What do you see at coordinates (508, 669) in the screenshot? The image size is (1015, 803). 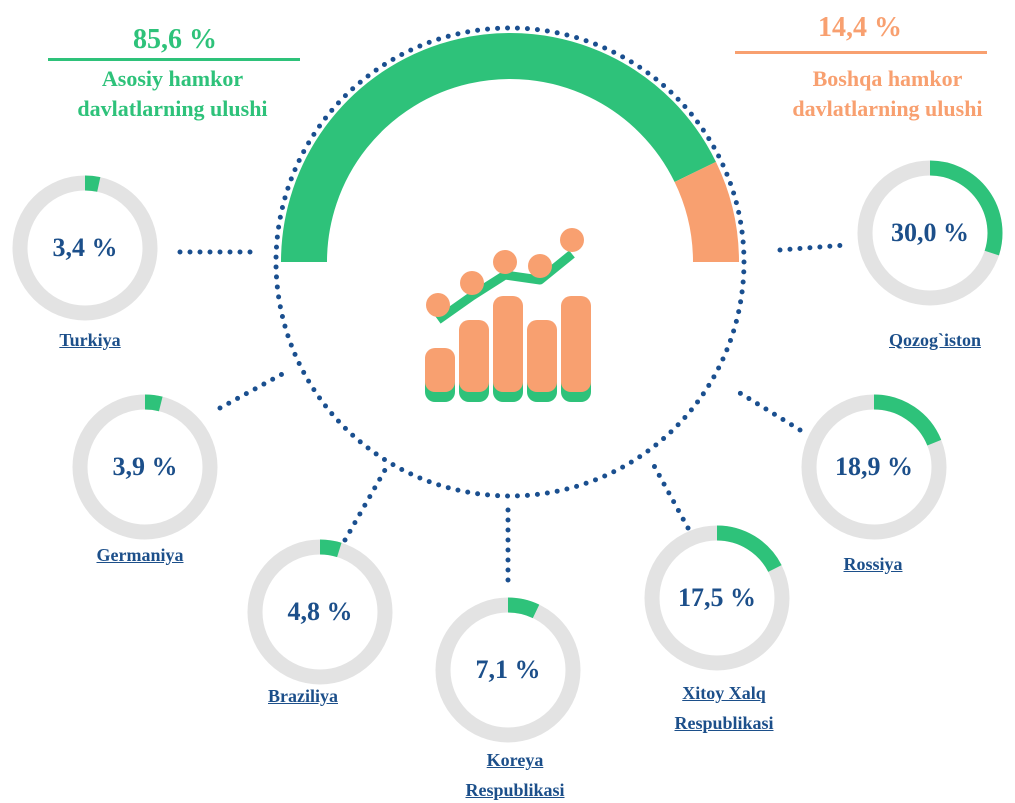 I see `value-label: 7,1 %` at bounding box center [508, 669].